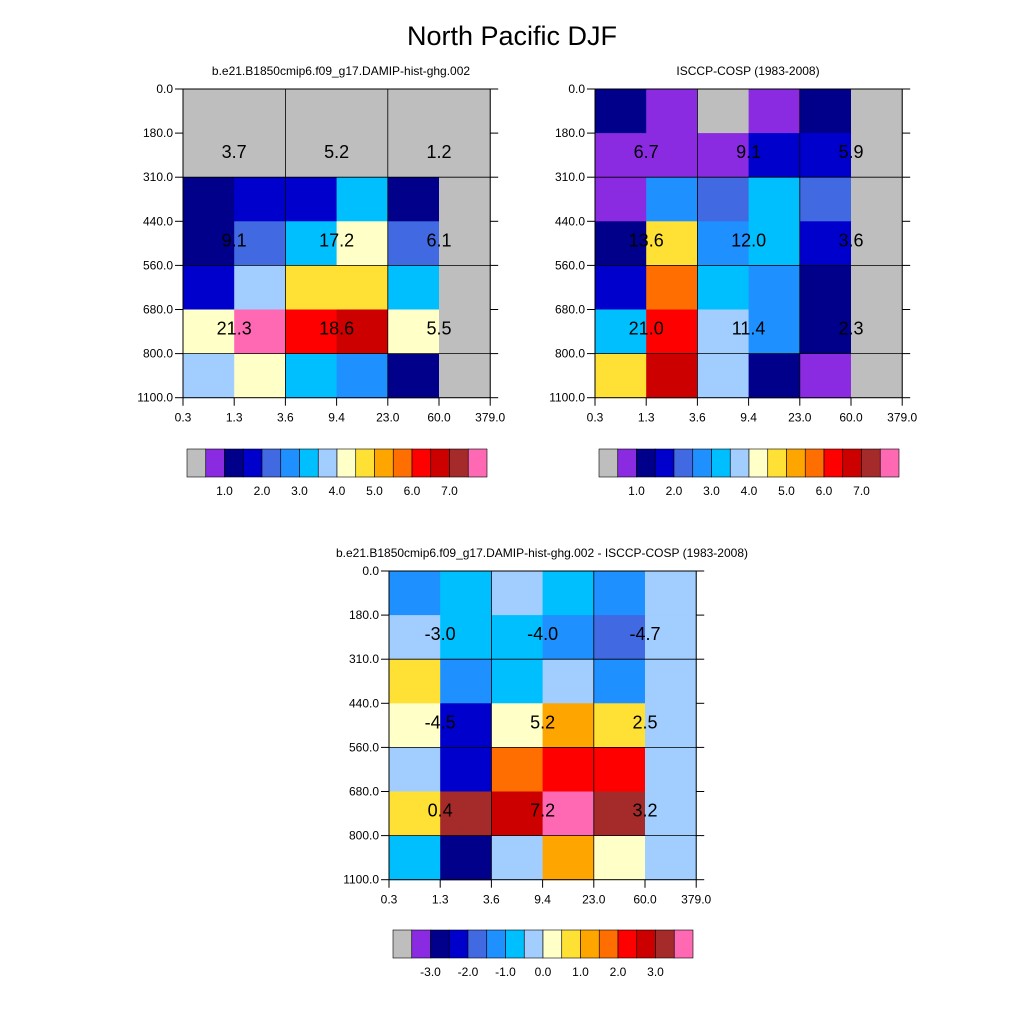 Image resolution: width=1024 pixels, height=1024 pixels. Describe the element at coordinates (468, 972) in the screenshot. I see `colorbar-label: -2.0` at that location.